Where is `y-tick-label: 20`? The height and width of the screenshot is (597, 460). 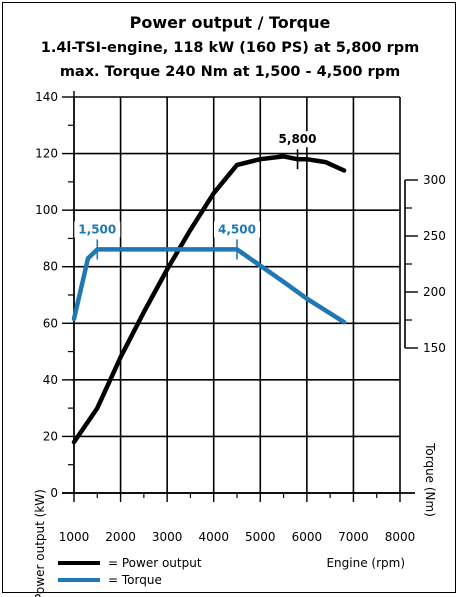
y-tick-label: 20 is located at coordinates (50, 436).